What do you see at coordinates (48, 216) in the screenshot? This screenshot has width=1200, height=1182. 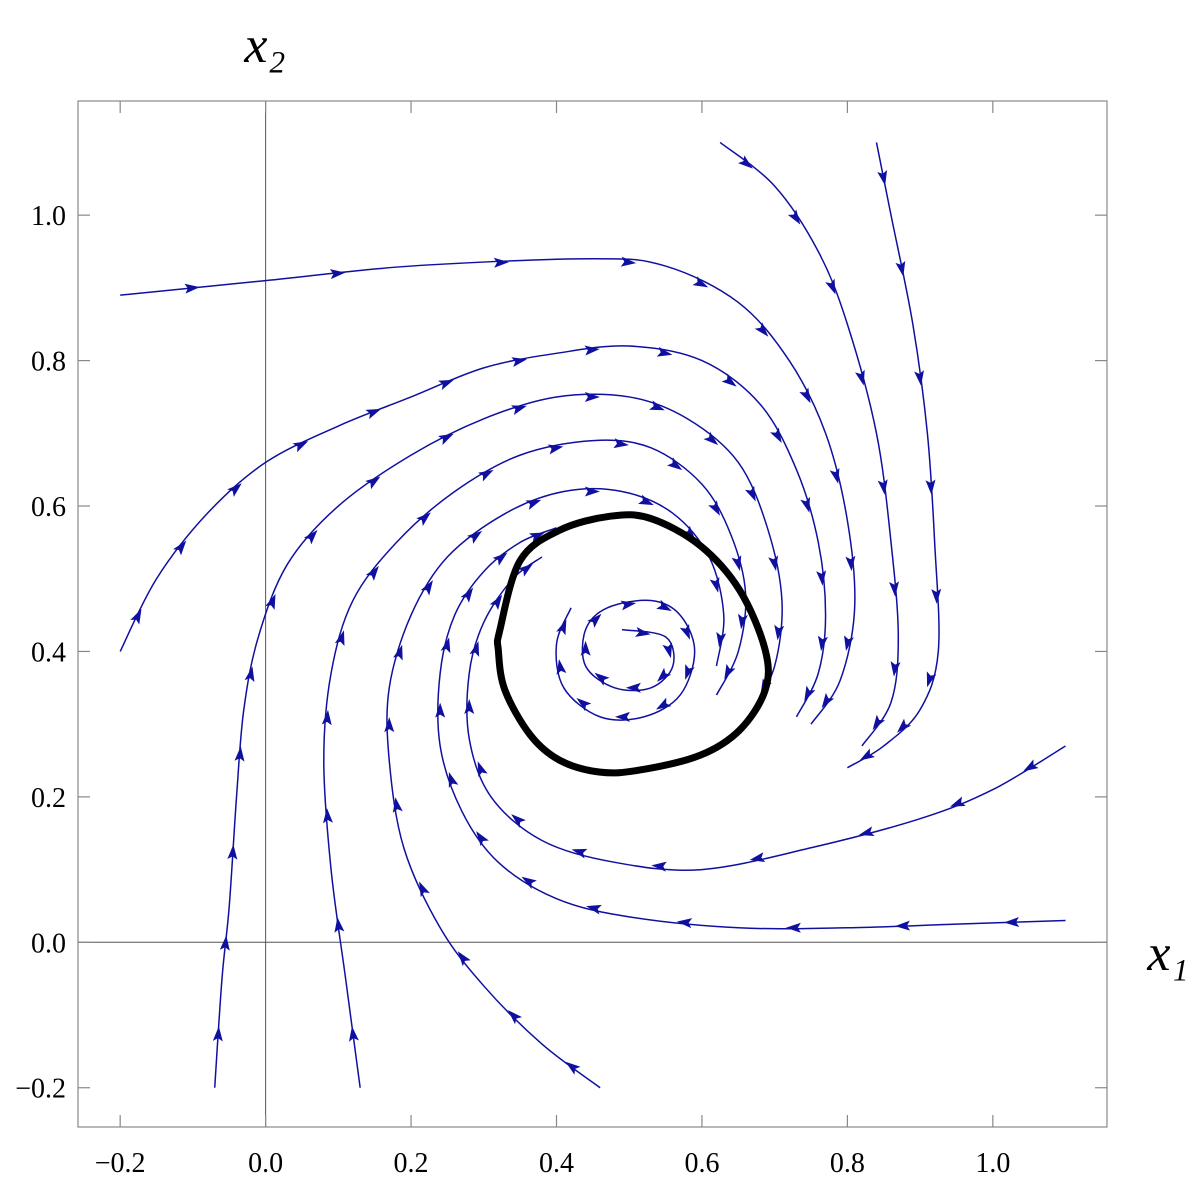 I see `y-tick-label: 1.0` at bounding box center [48, 216].